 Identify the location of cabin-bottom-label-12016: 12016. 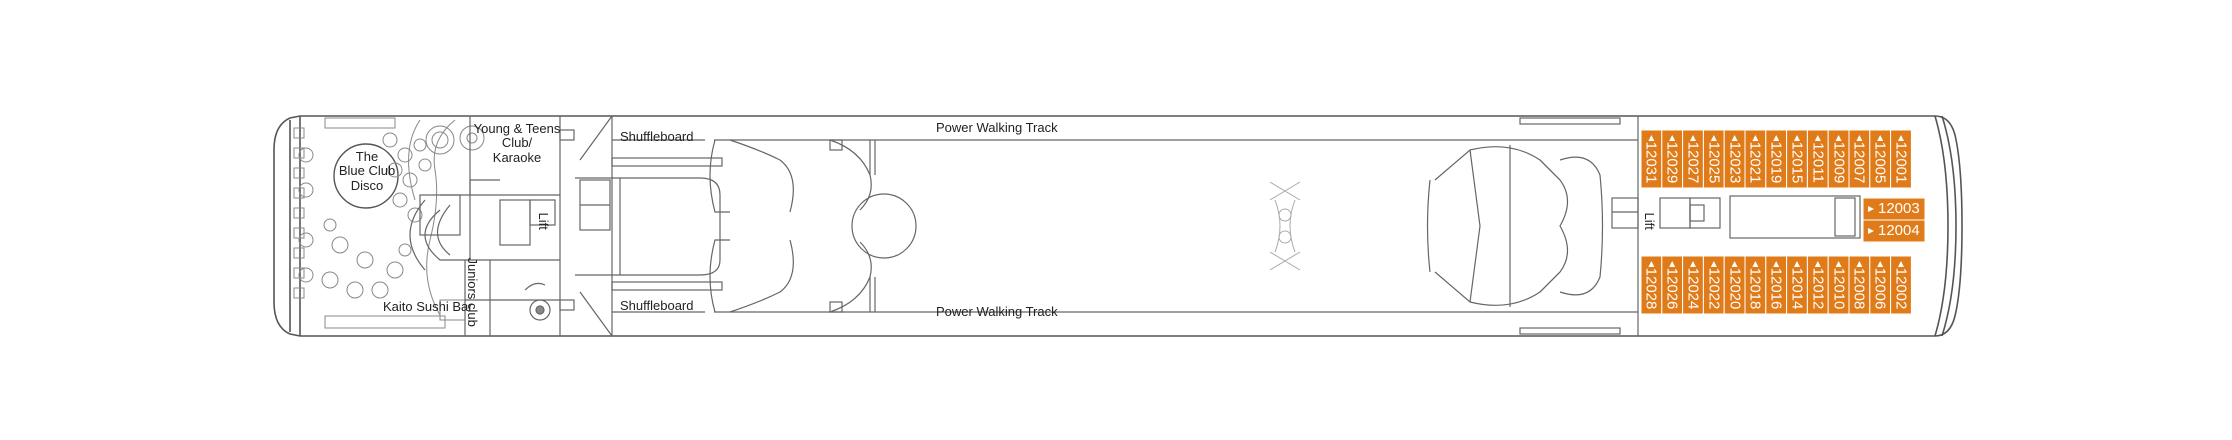
(1776, 288).